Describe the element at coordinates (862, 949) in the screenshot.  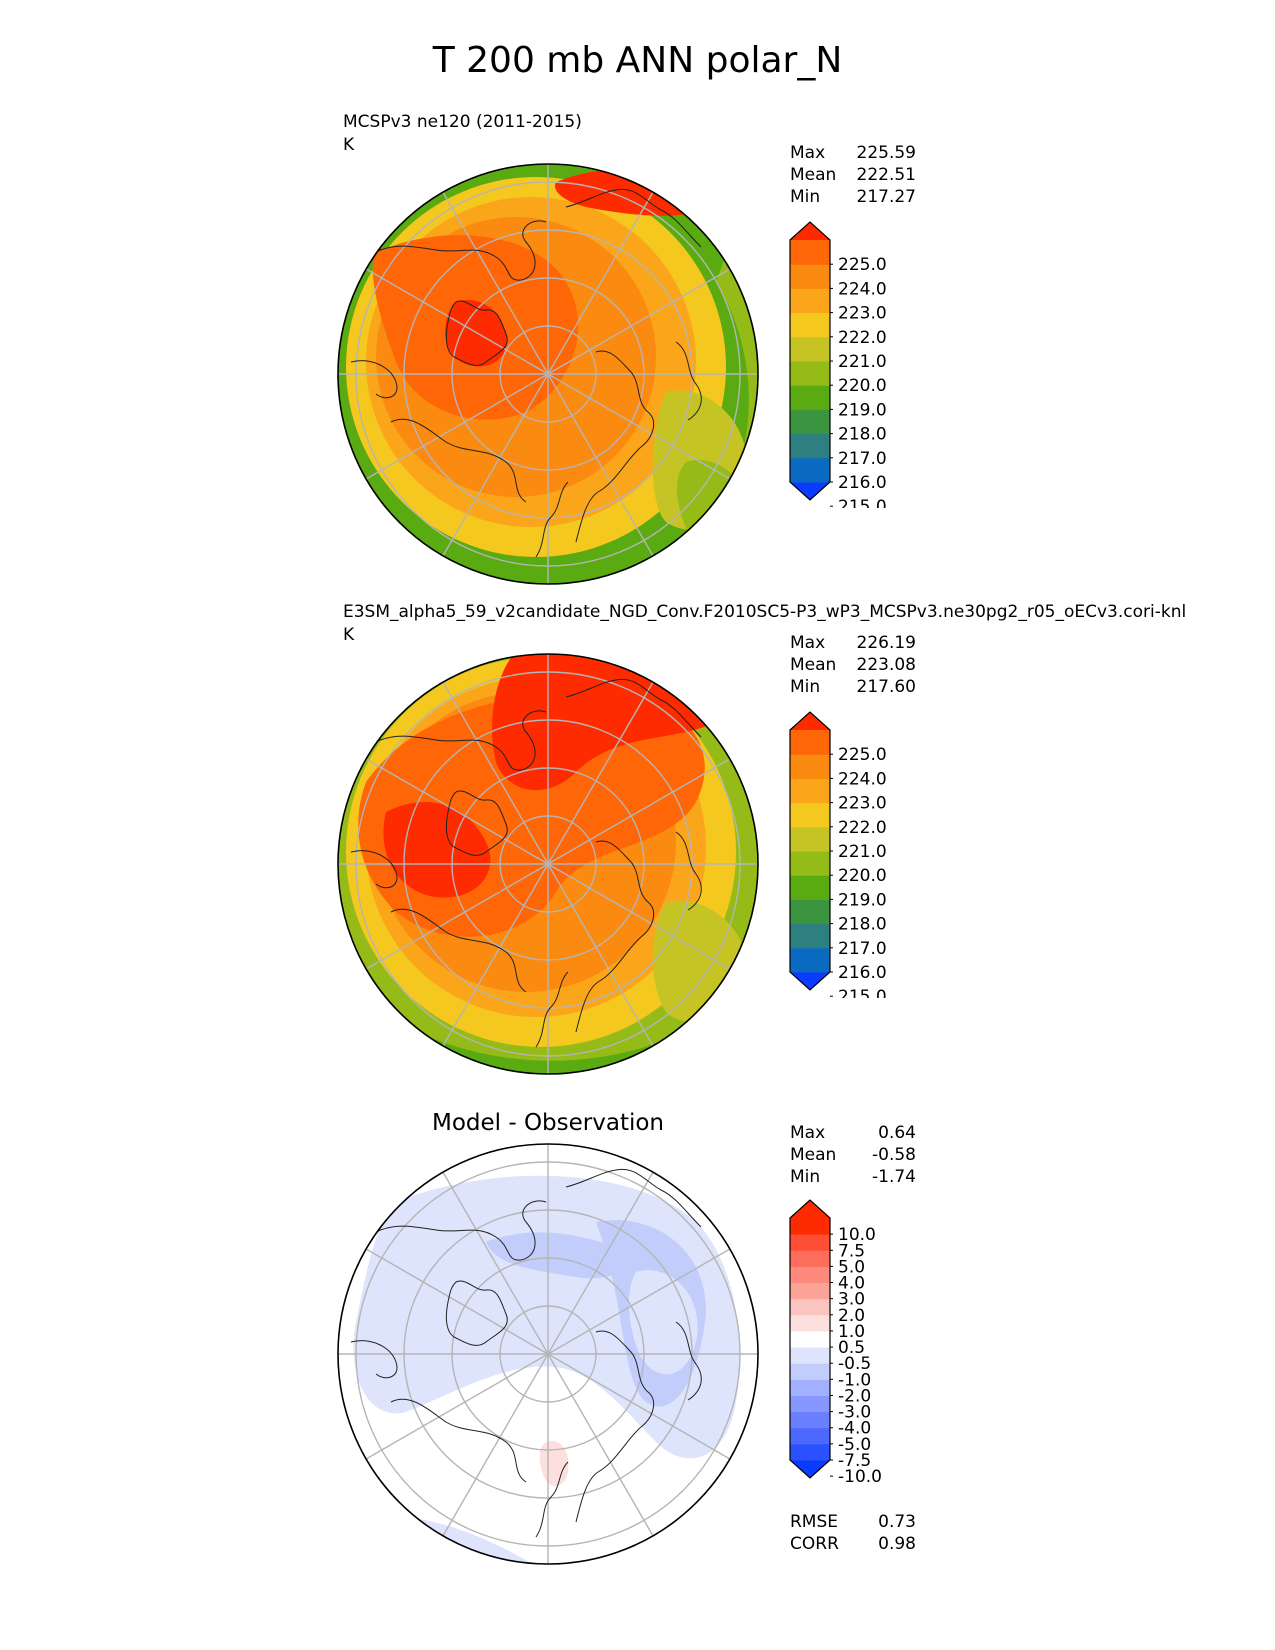
I see `colorbar-tick-label: 217.0` at that location.